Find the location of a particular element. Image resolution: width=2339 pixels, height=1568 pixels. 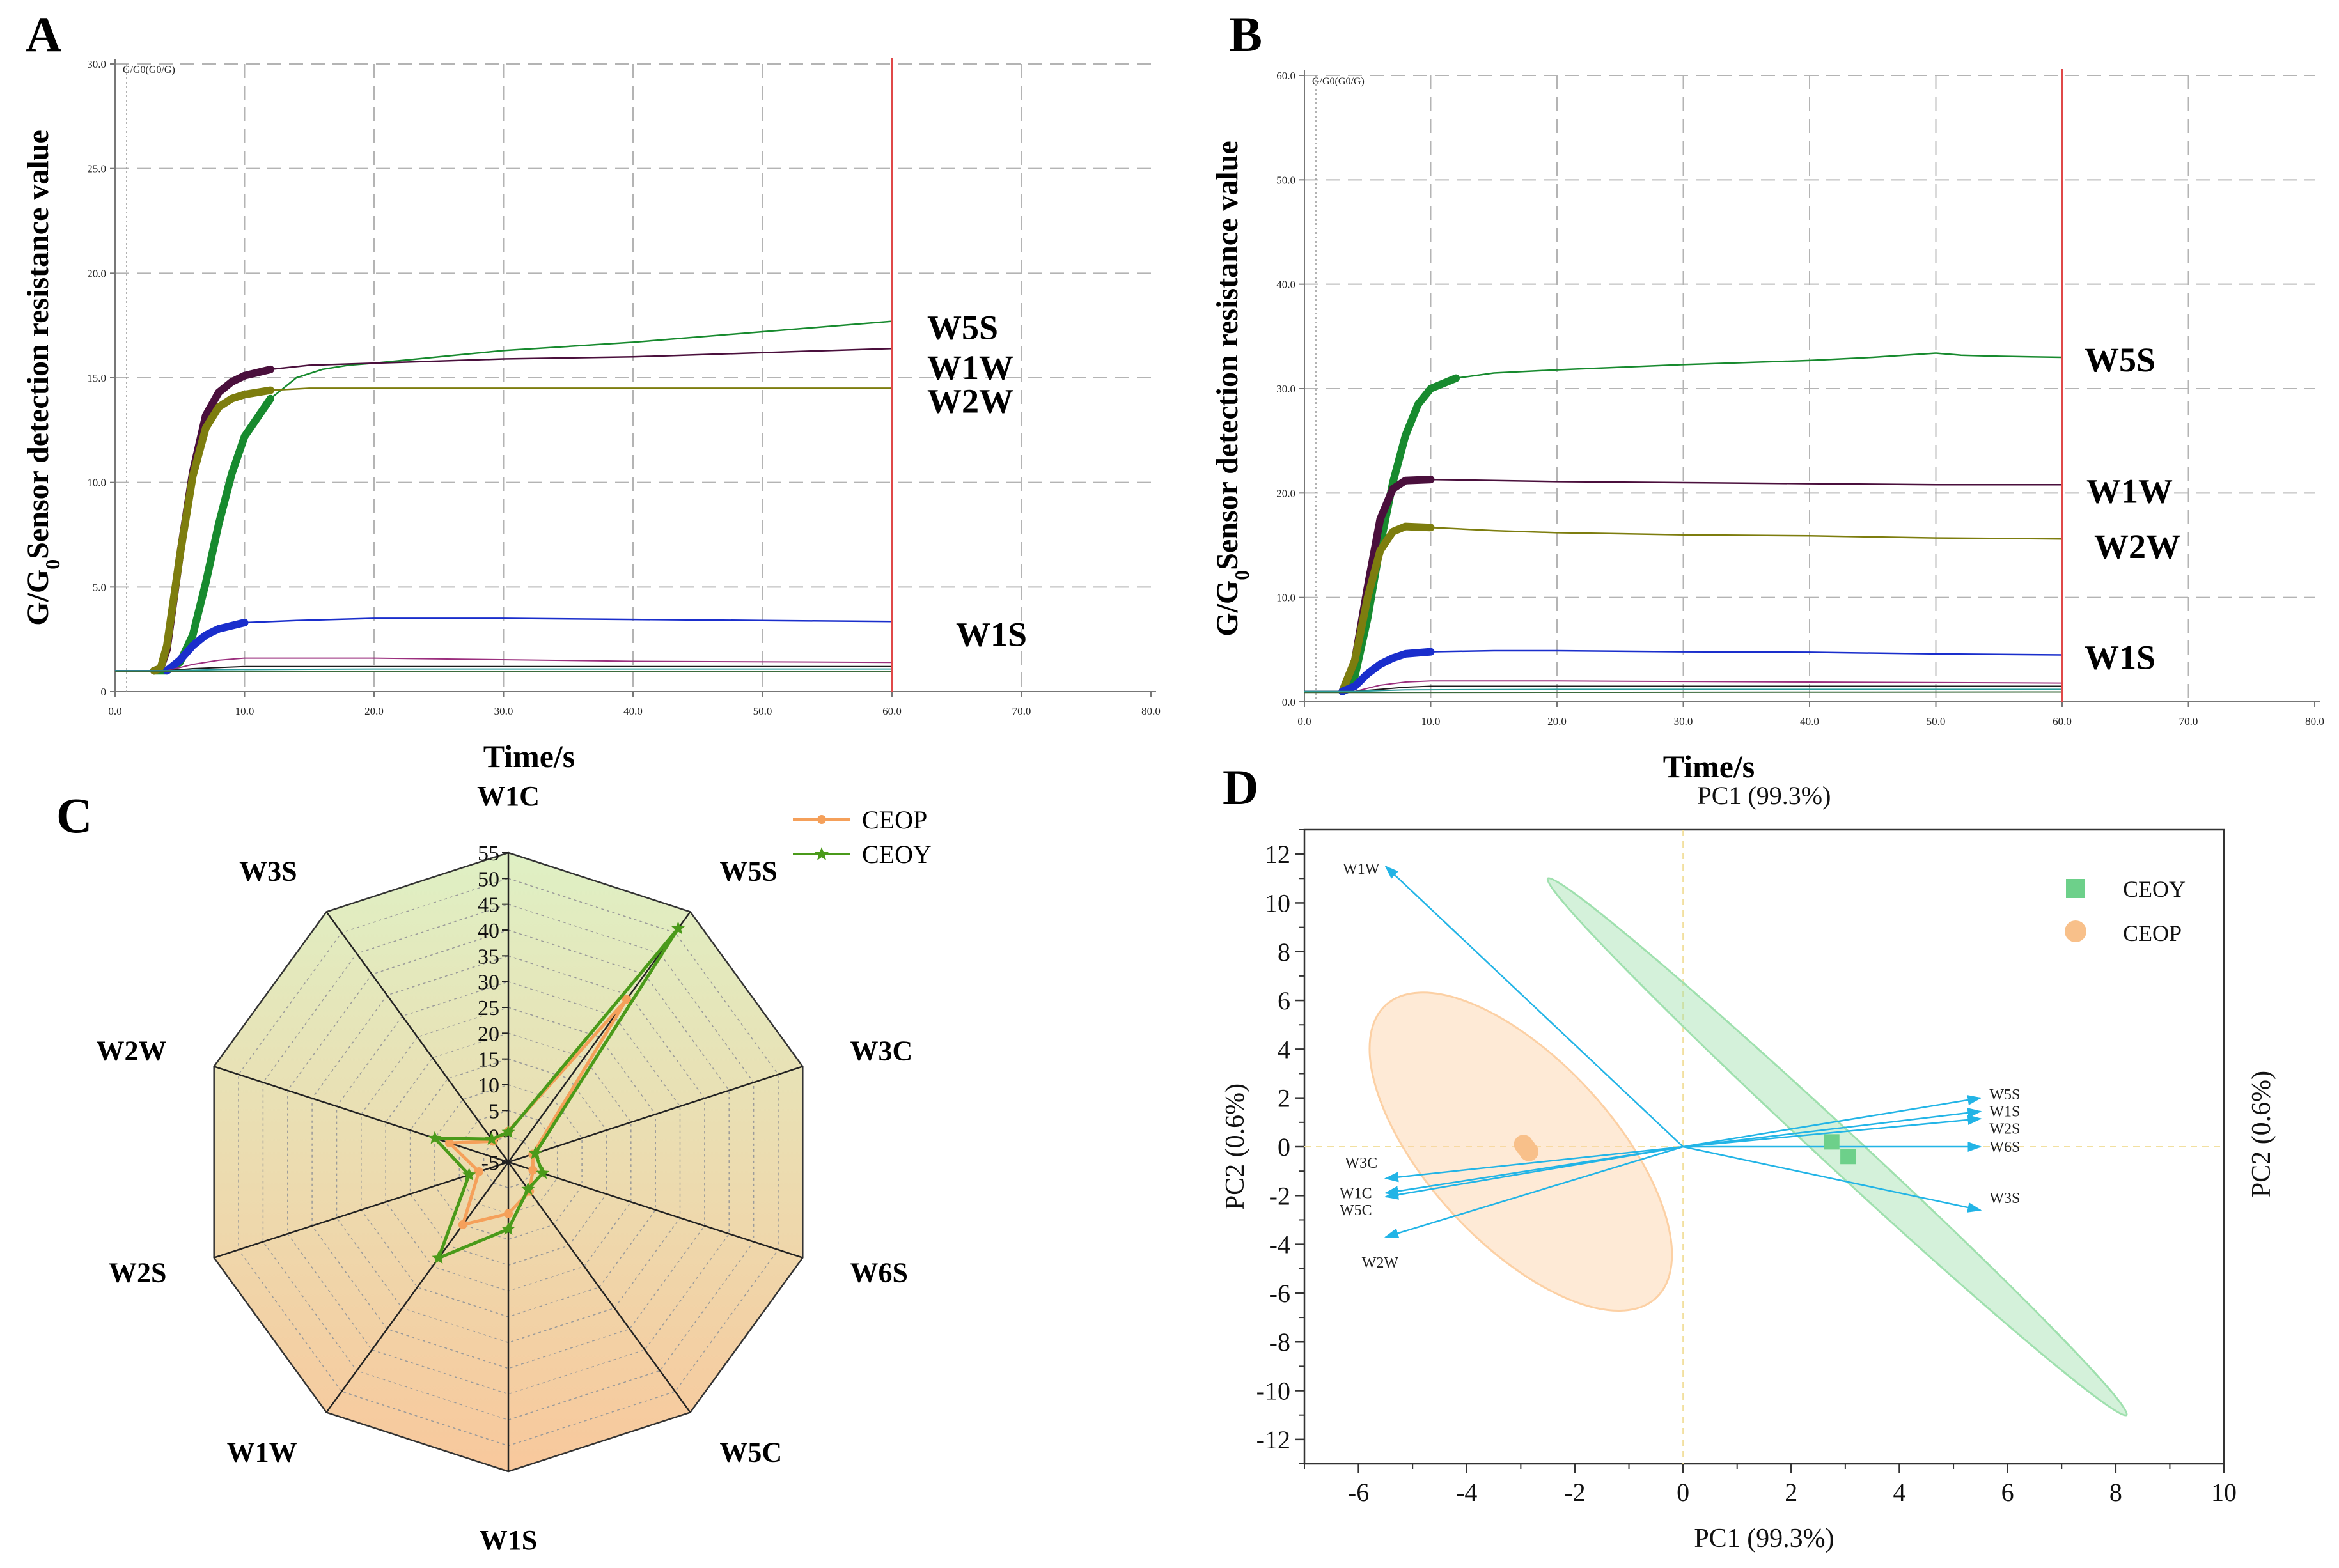

y-tick-label: 4 is located at coordinates (1284, 1049).